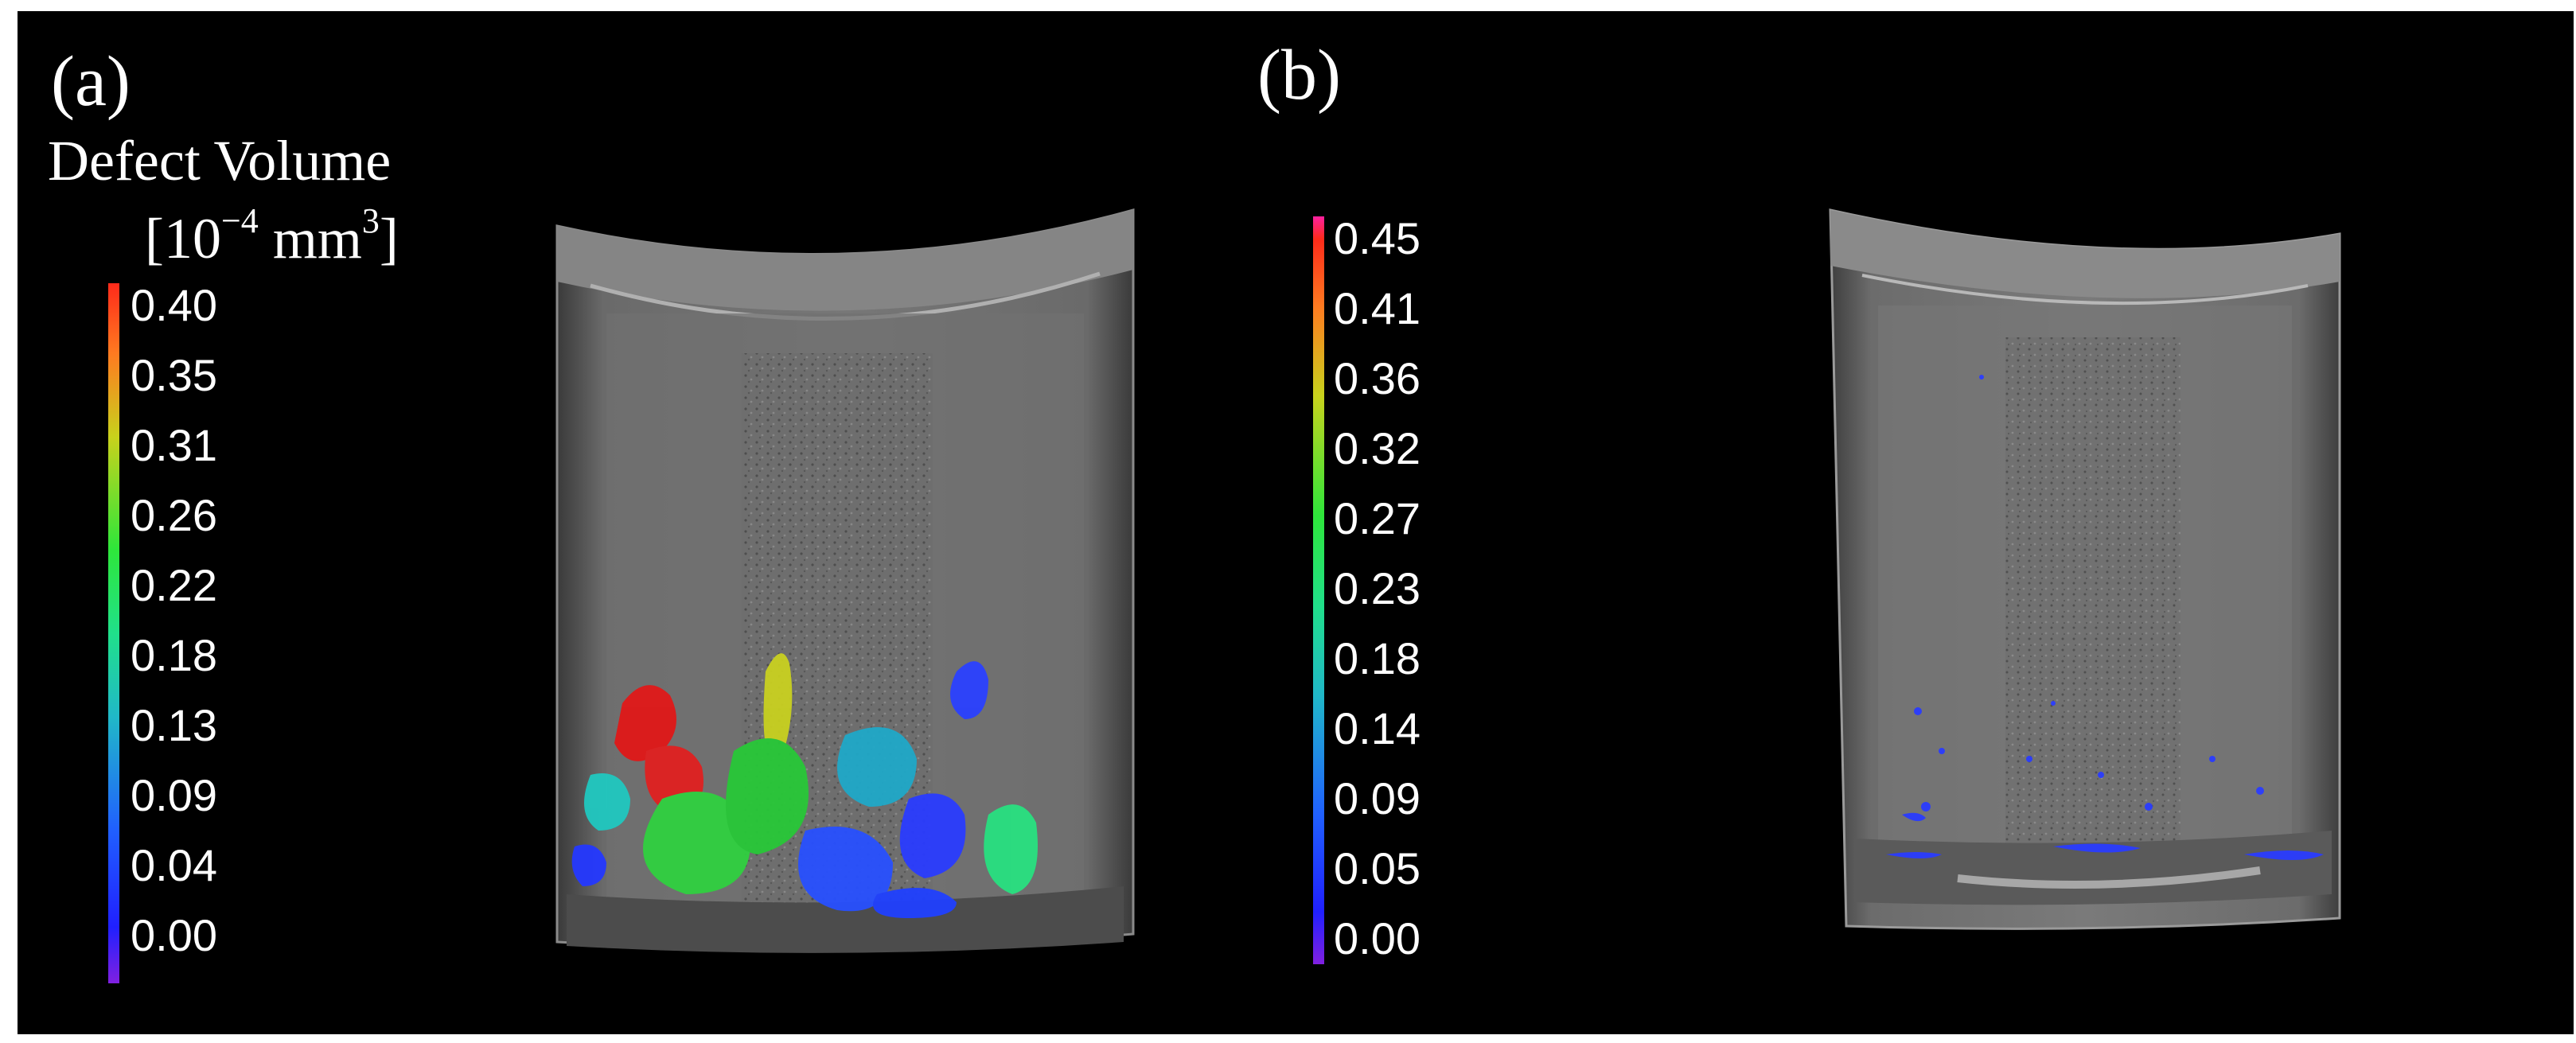  I want to click on colorbar-a-tick: 0.35, so click(174, 375).